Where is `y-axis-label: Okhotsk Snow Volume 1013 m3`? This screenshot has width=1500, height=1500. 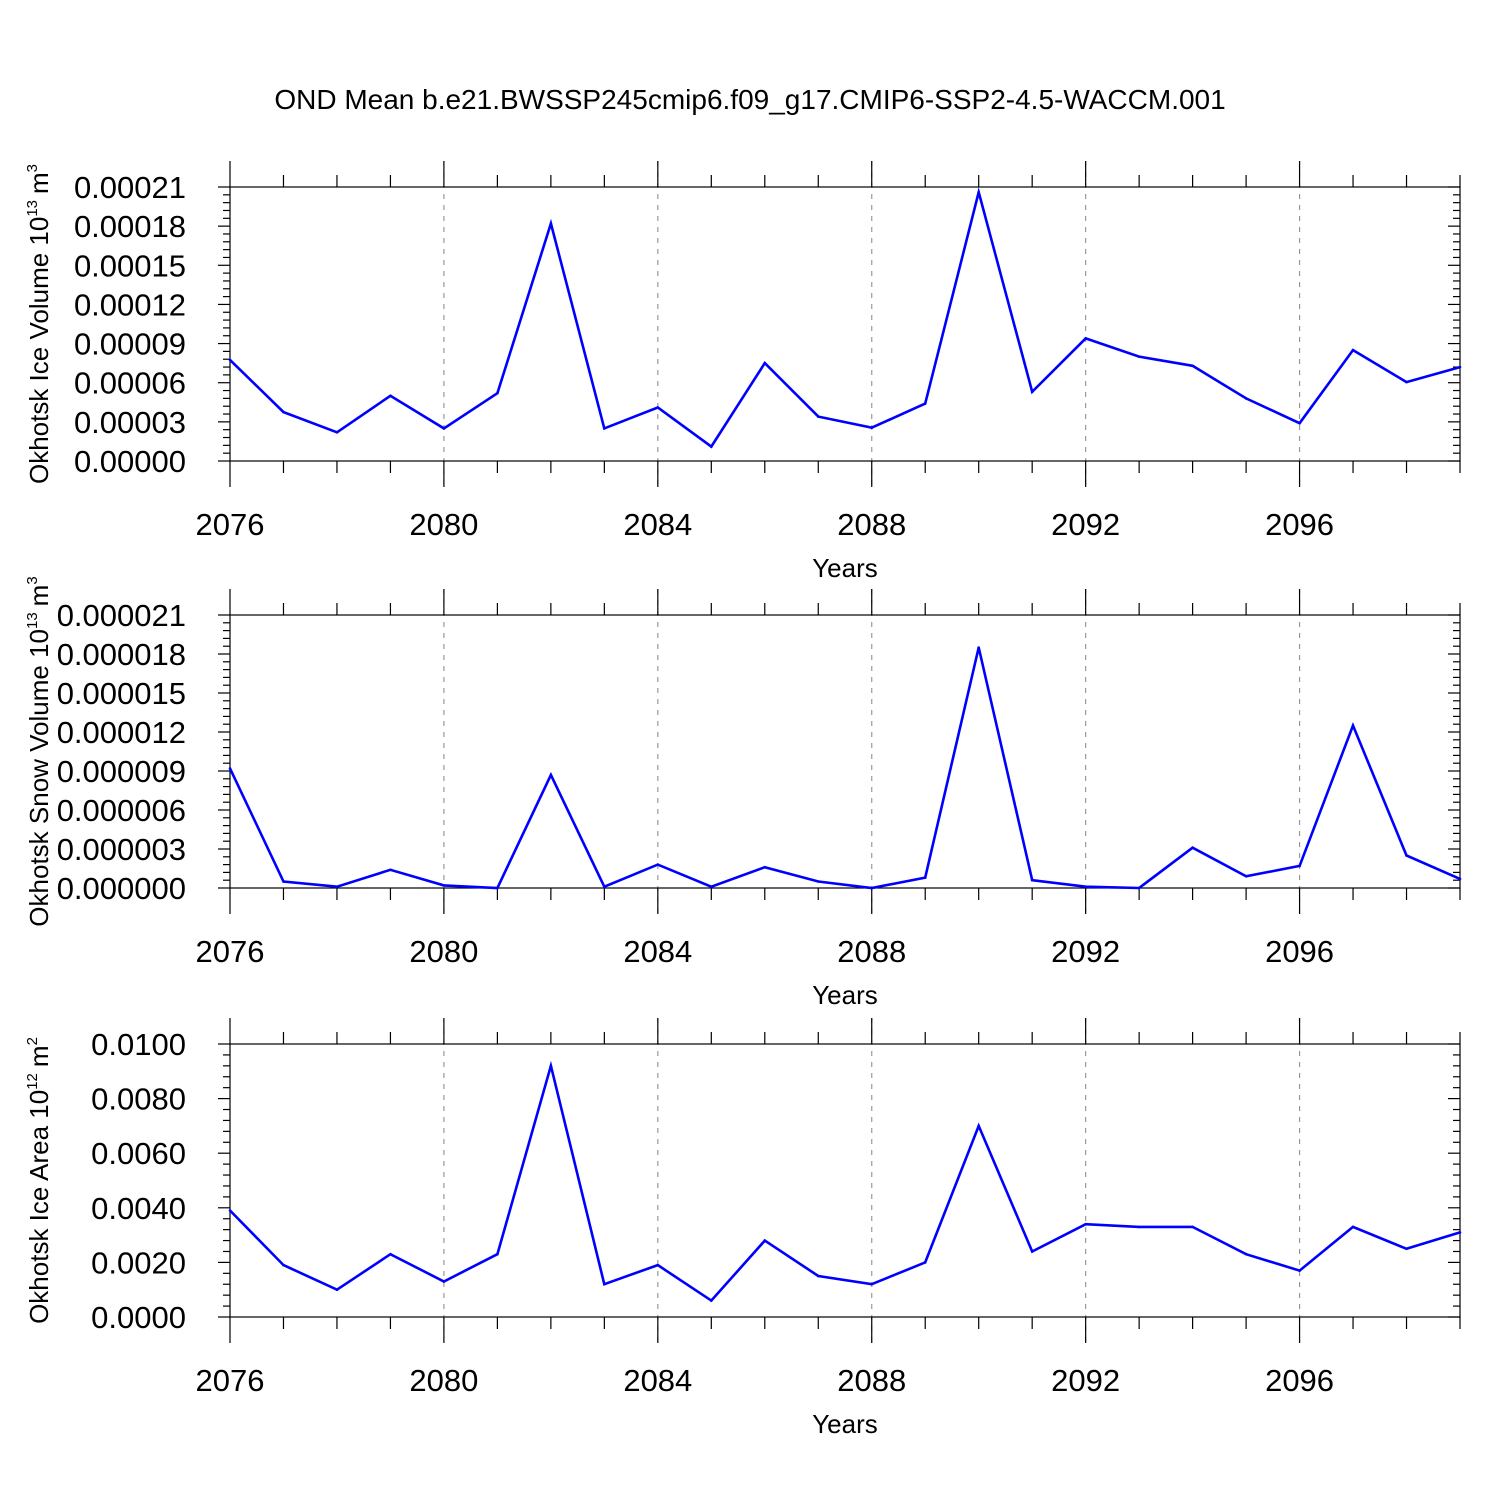
y-axis-label: Okhotsk Snow Volume 1013 m3 is located at coordinates (39, 751).